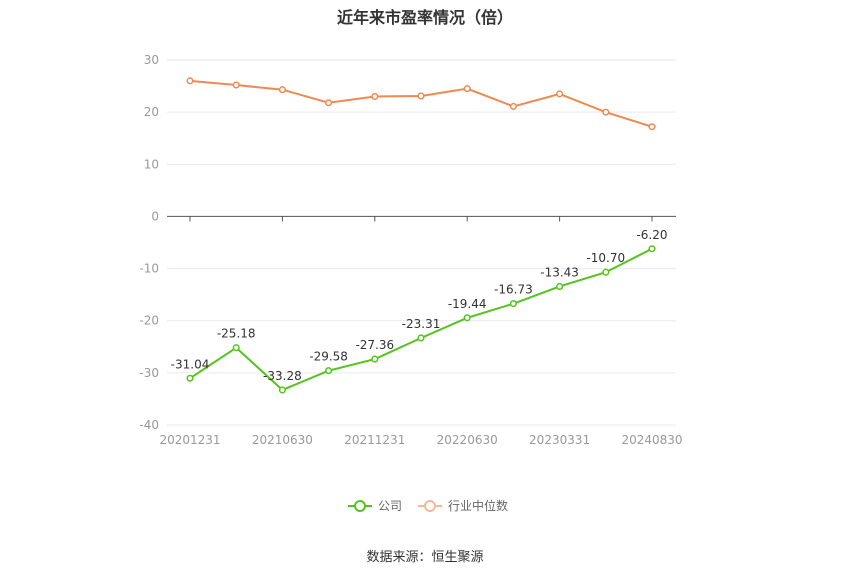 The height and width of the screenshot is (575, 850). Describe the element at coordinates (149, 269) in the screenshot. I see `y-tick-label: -10` at that location.